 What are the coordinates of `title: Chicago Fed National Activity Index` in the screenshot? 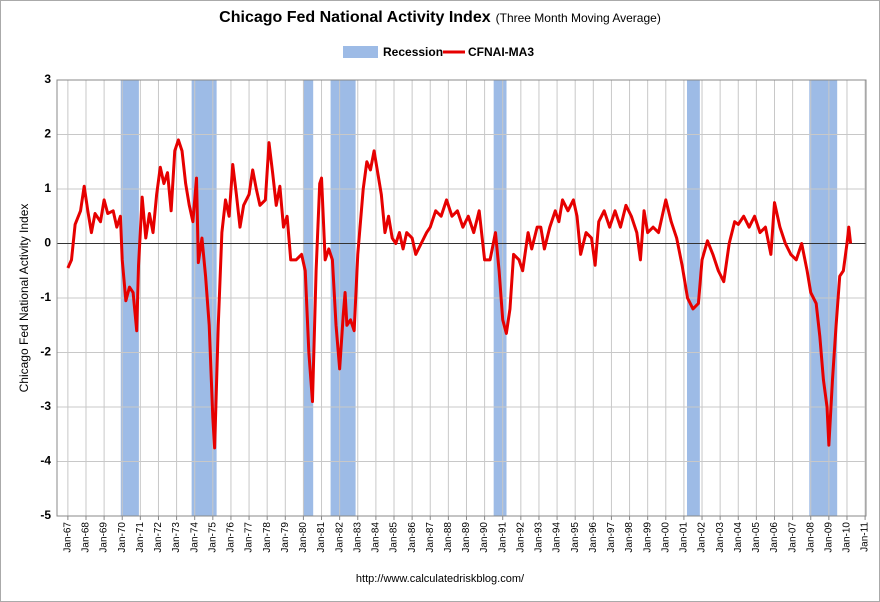 It's located at (355, 17).